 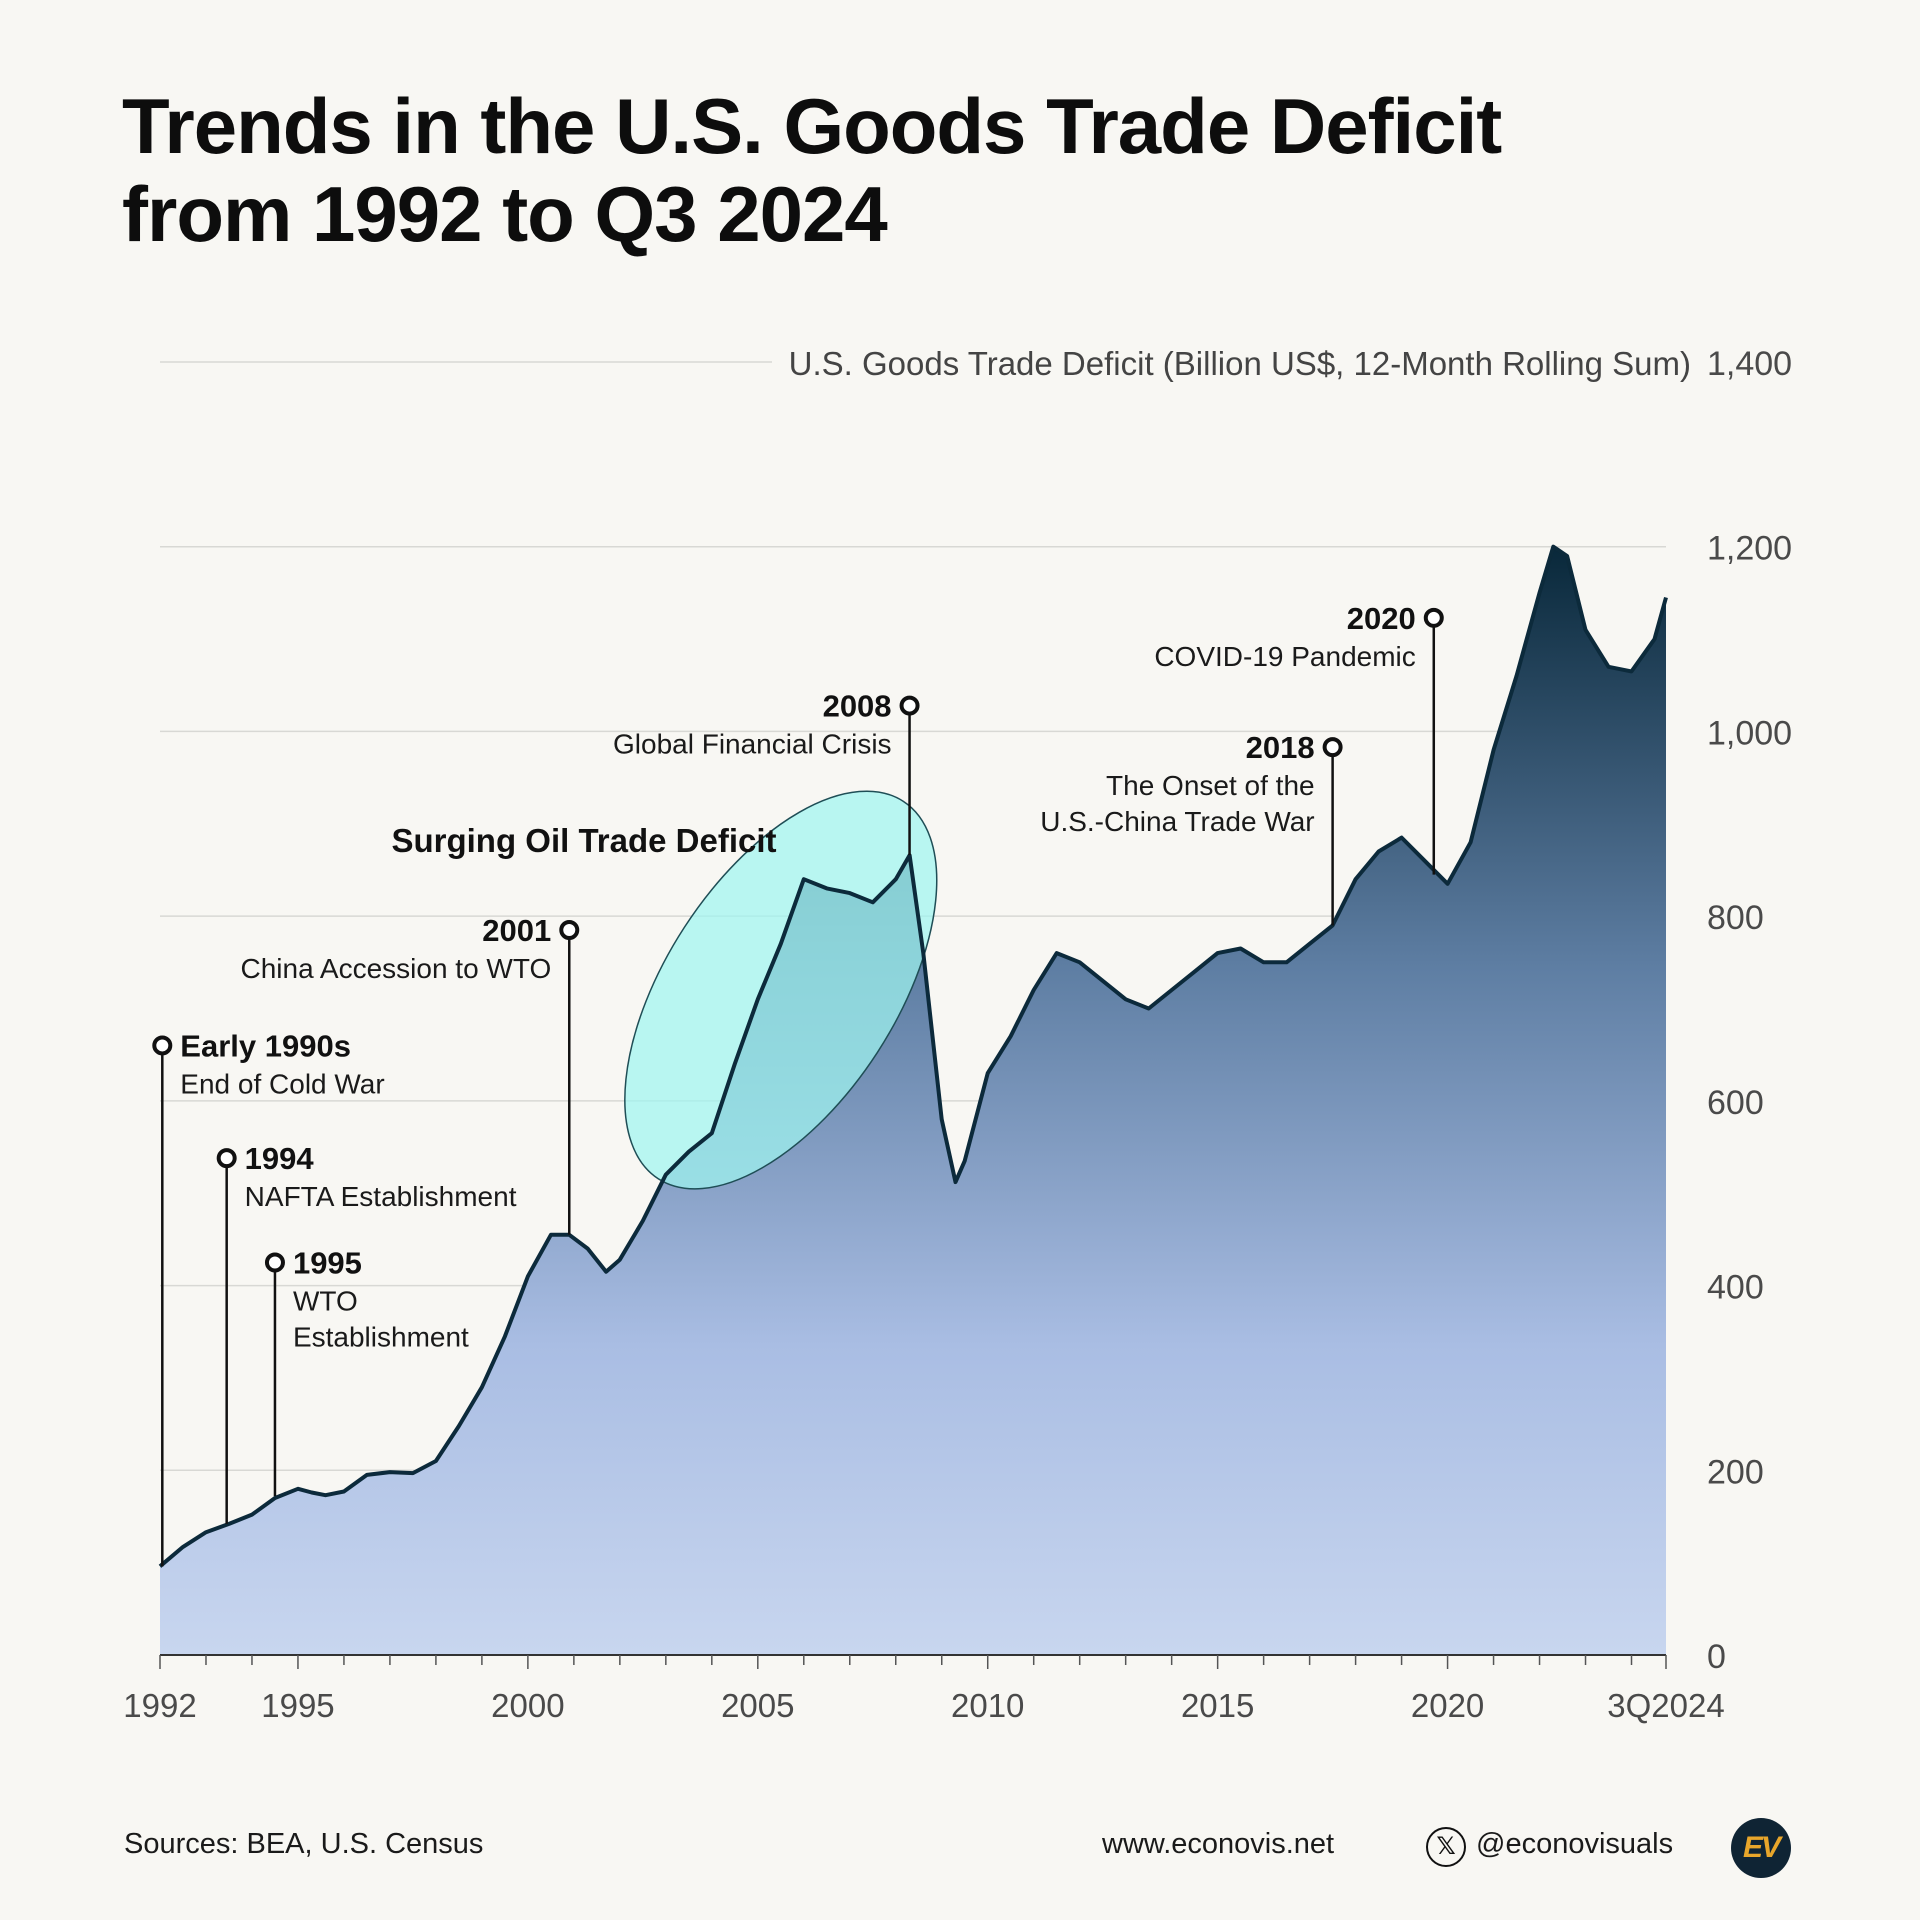 What do you see at coordinates (1735, 1103) in the screenshot?
I see `y-tick-label-3: 600` at bounding box center [1735, 1103].